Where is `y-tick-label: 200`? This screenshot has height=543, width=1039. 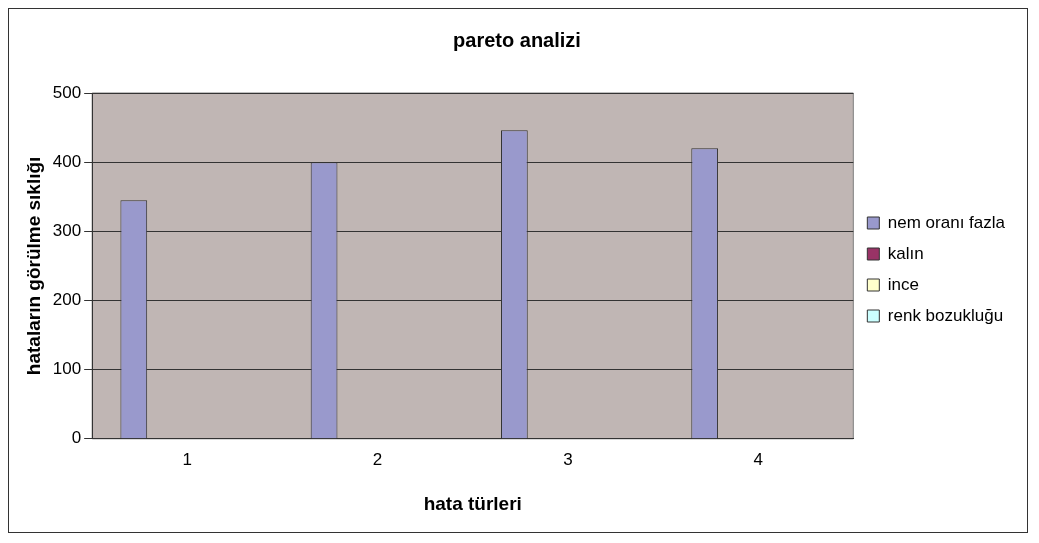 y-tick-label: 200 is located at coordinates (67, 300).